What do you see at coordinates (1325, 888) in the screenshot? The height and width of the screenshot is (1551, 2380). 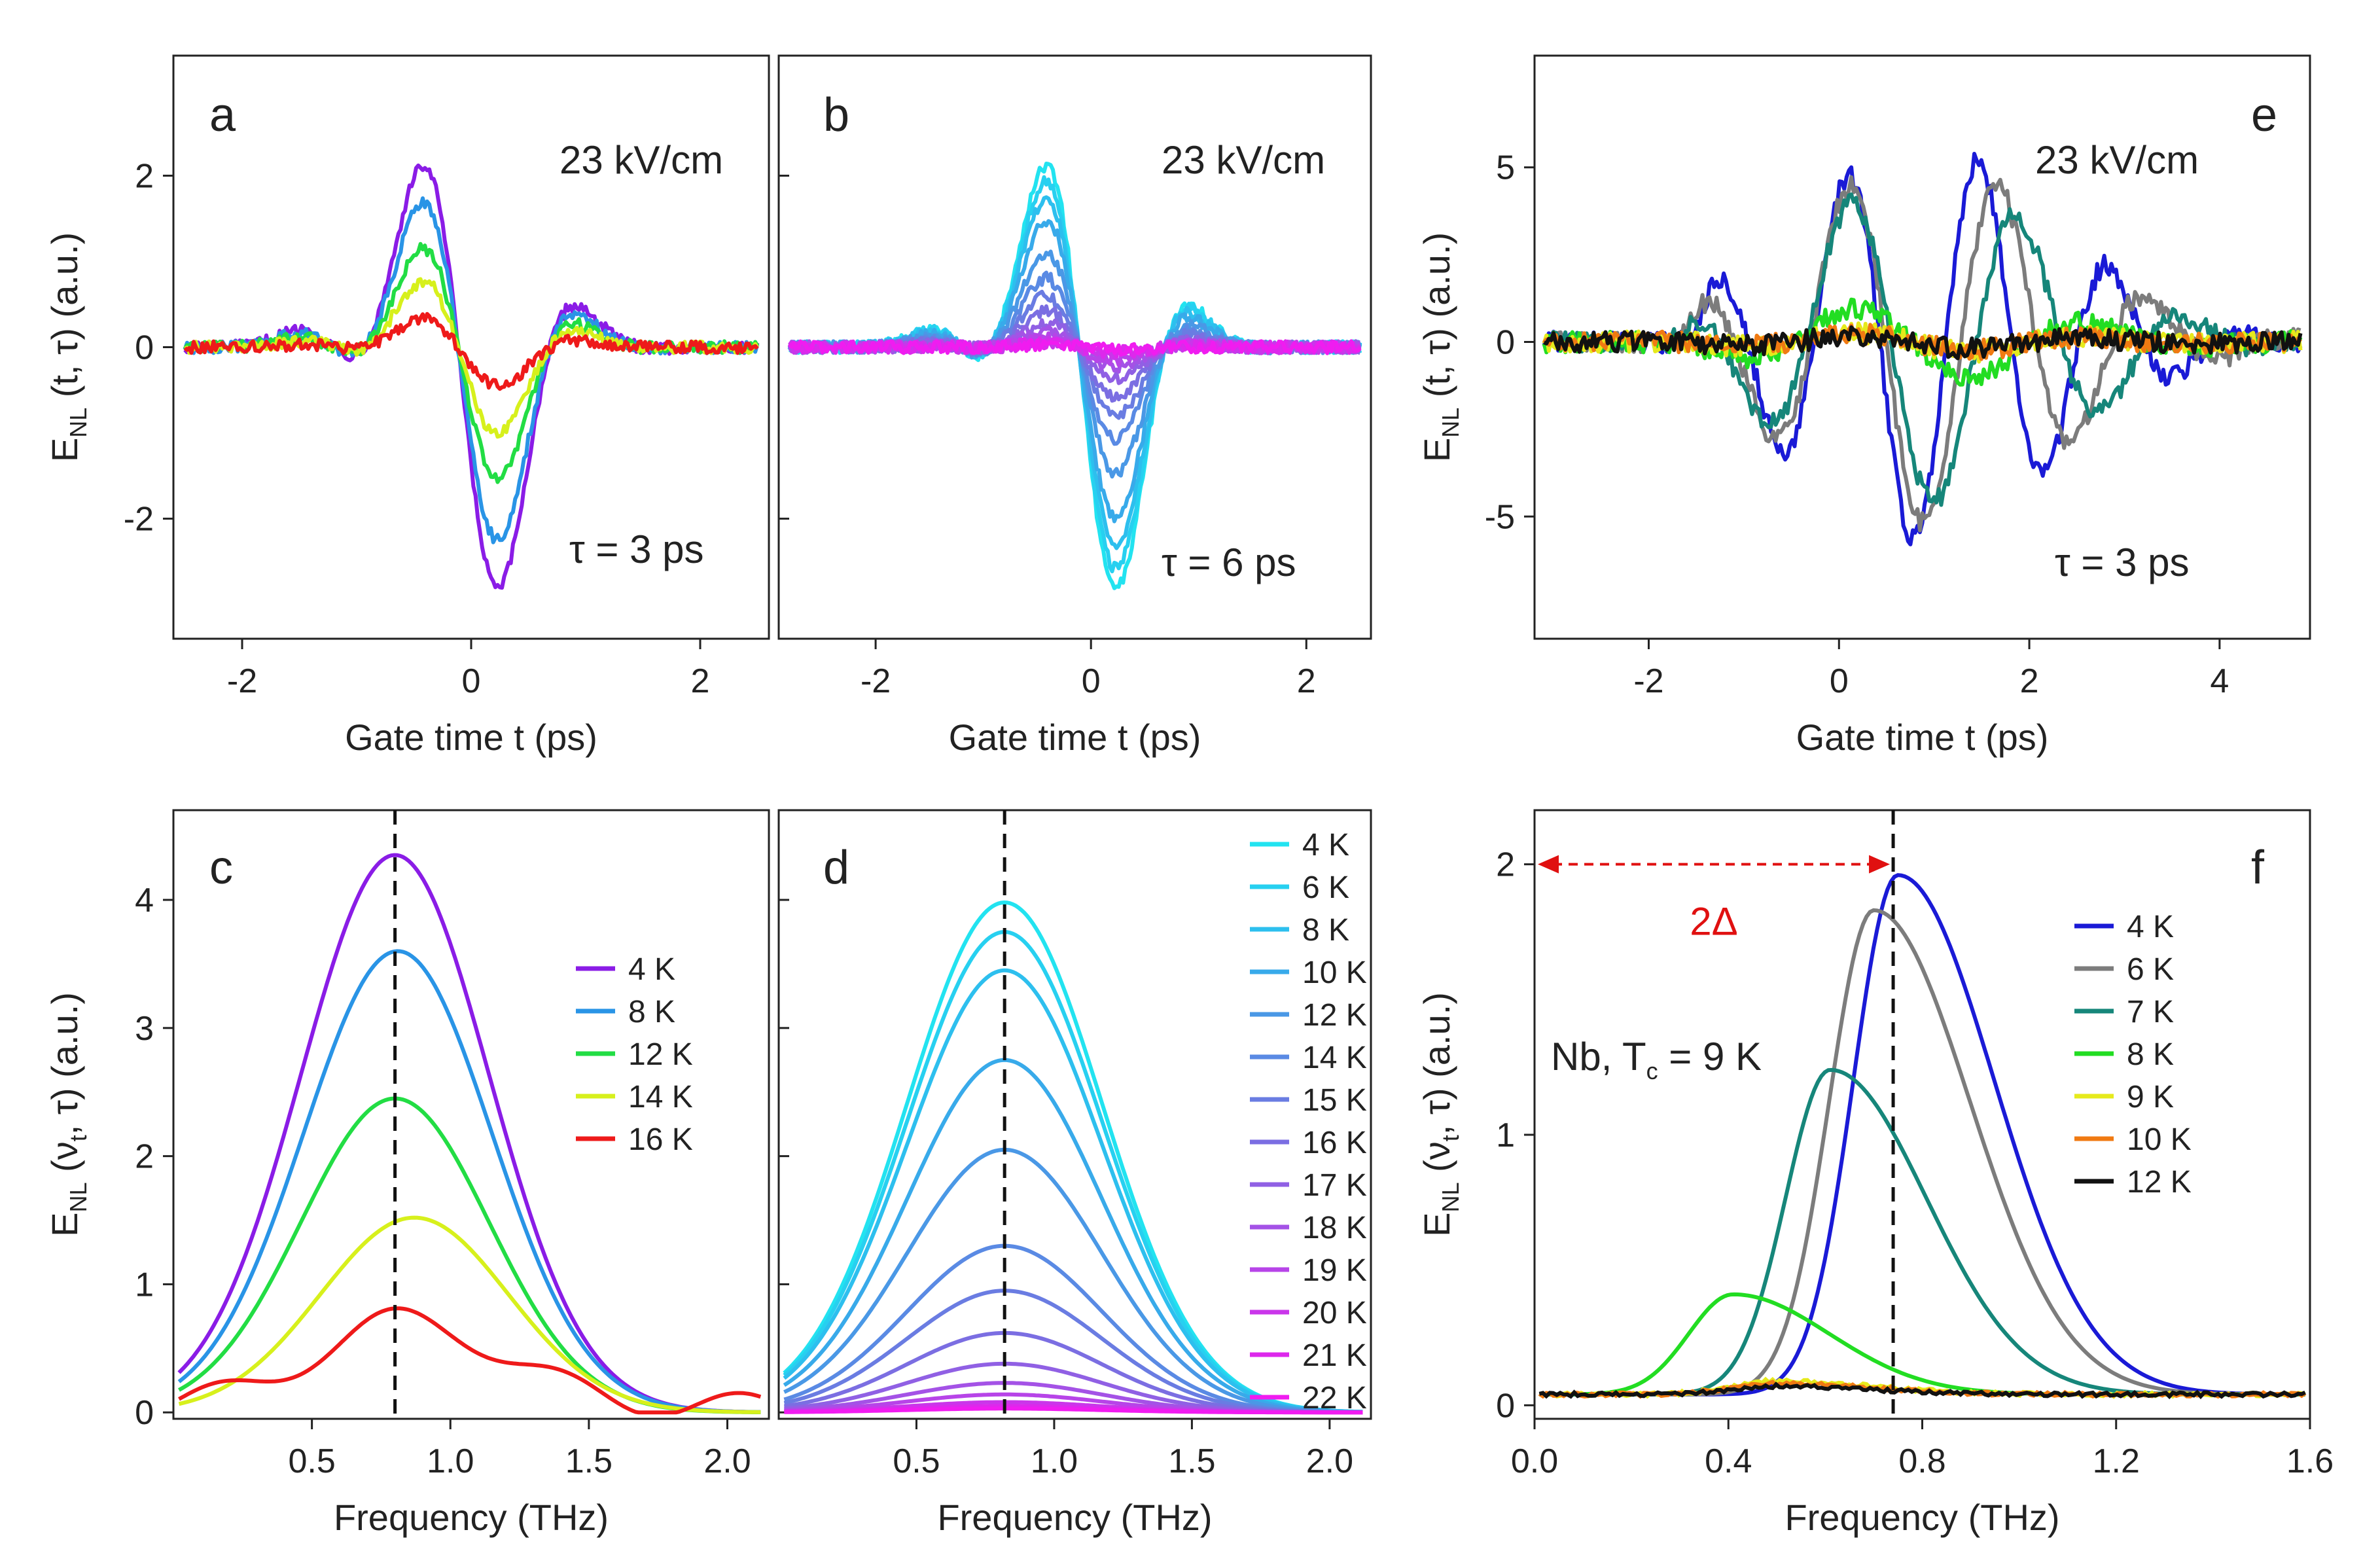 I see `legend-d-label: 6 K` at bounding box center [1325, 888].